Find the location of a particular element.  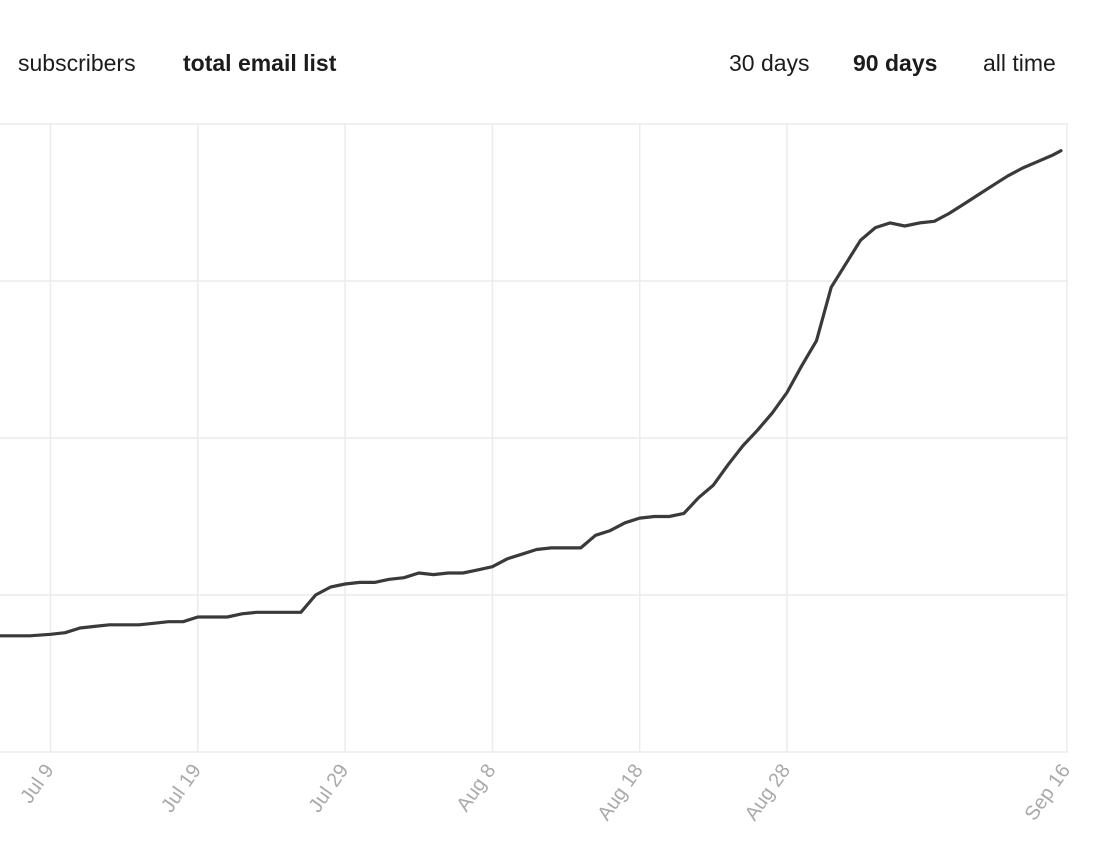

x-axis-ticks: Jul 9 Jul 19 Jul 29 Aug 8 Aug 18 Aug 28 Sep 16 is located at coordinates (545, 792).